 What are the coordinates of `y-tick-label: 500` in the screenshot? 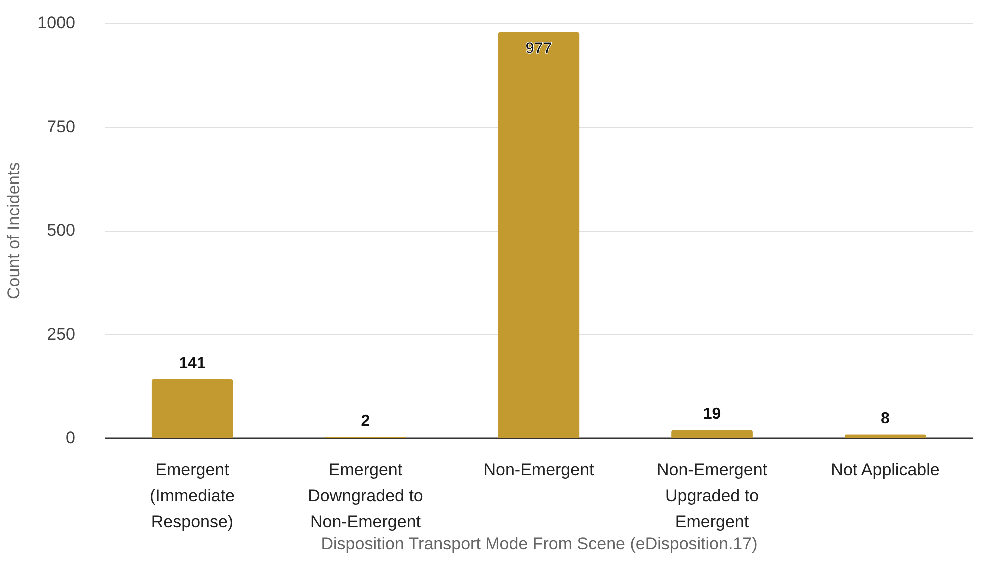 It's located at (61, 230).